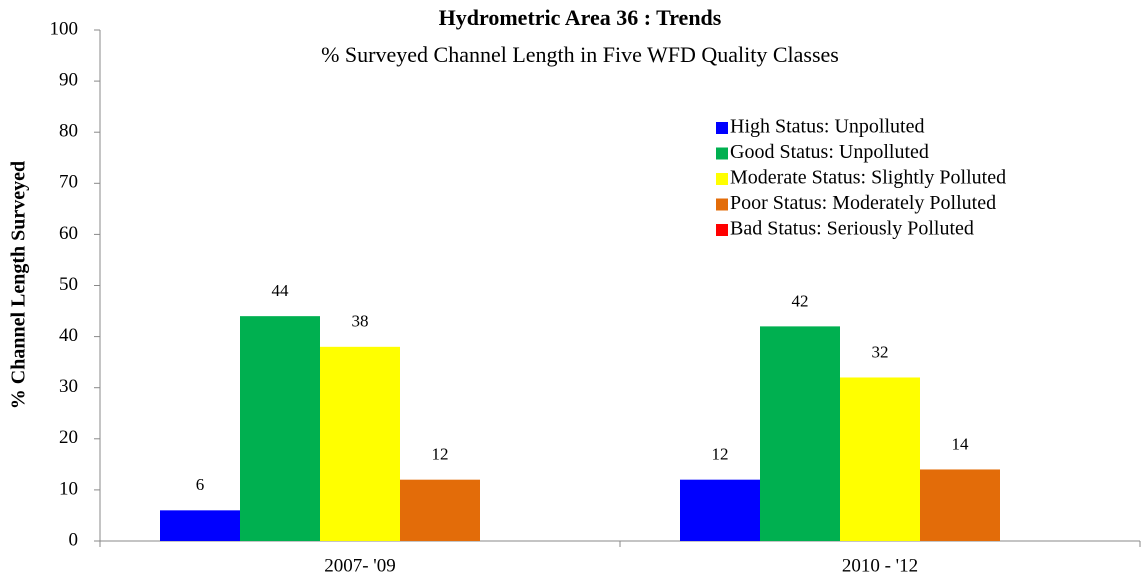 Image resolution: width=1147 pixels, height=578 pixels. Describe the element at coordinates (200, 484) in the screenshot. I see `data-label: 6` at that location.